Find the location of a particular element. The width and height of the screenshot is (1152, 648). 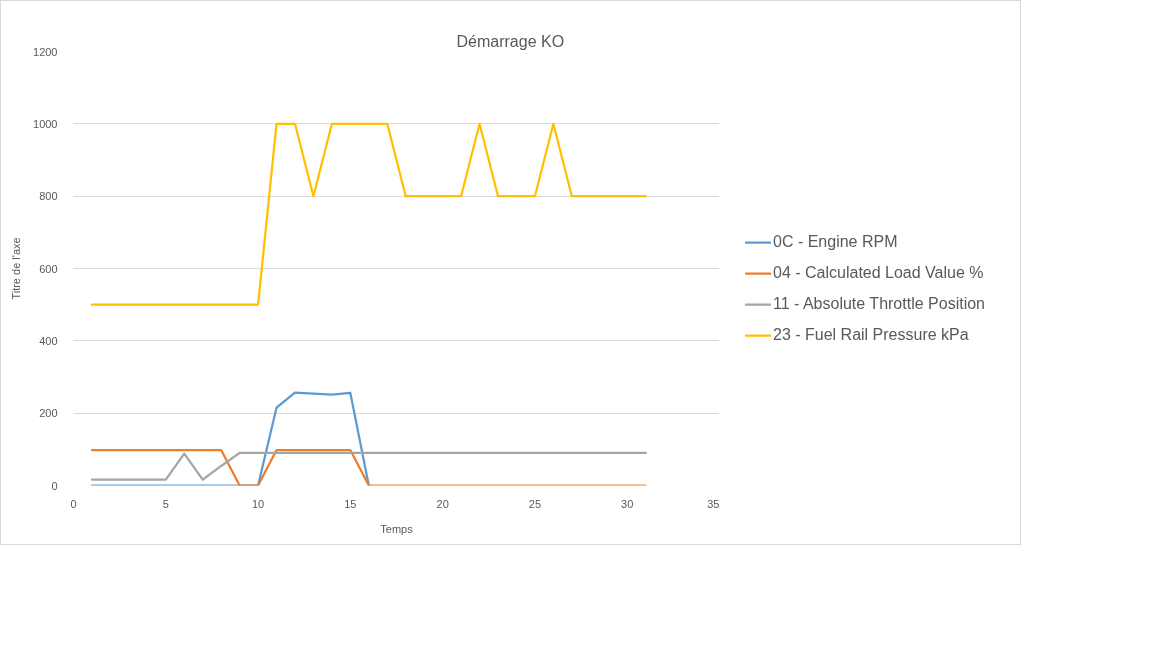

y-tick-label: 1200 is located at coordinates (45, 51).